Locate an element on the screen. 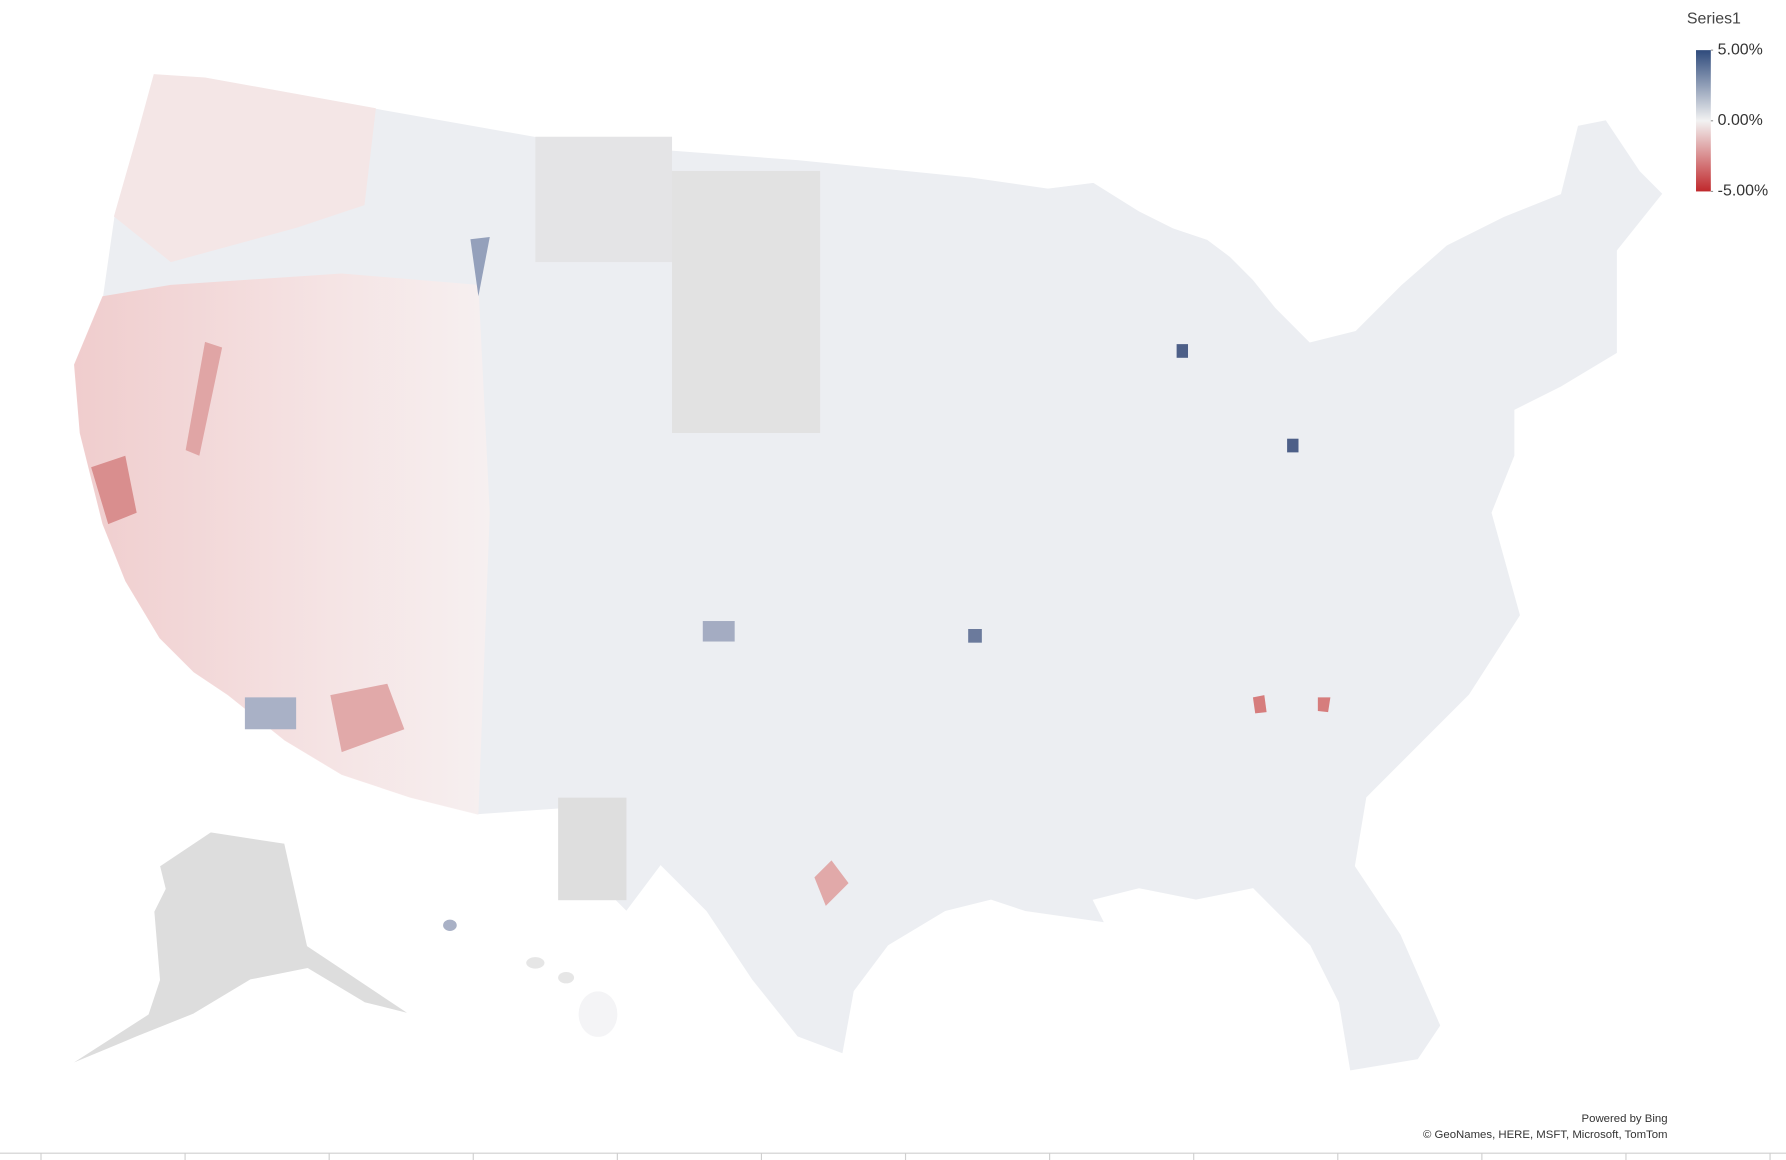  attribution: Powered by Bing is located at coordinates (1625, 1119).